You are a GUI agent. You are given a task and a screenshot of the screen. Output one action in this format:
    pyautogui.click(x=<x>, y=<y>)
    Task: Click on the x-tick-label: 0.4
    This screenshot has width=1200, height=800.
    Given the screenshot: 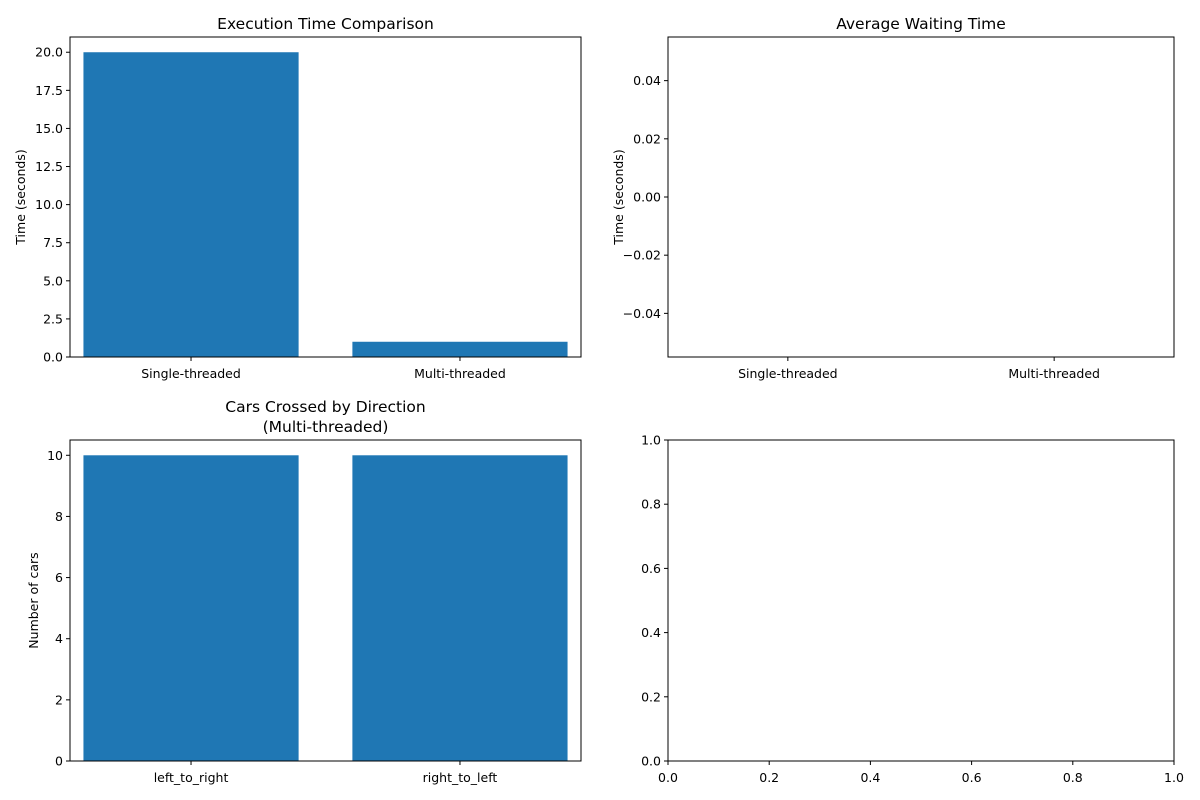 What is the action you would take?
    pyautogui.click(x=870, y=777)
    